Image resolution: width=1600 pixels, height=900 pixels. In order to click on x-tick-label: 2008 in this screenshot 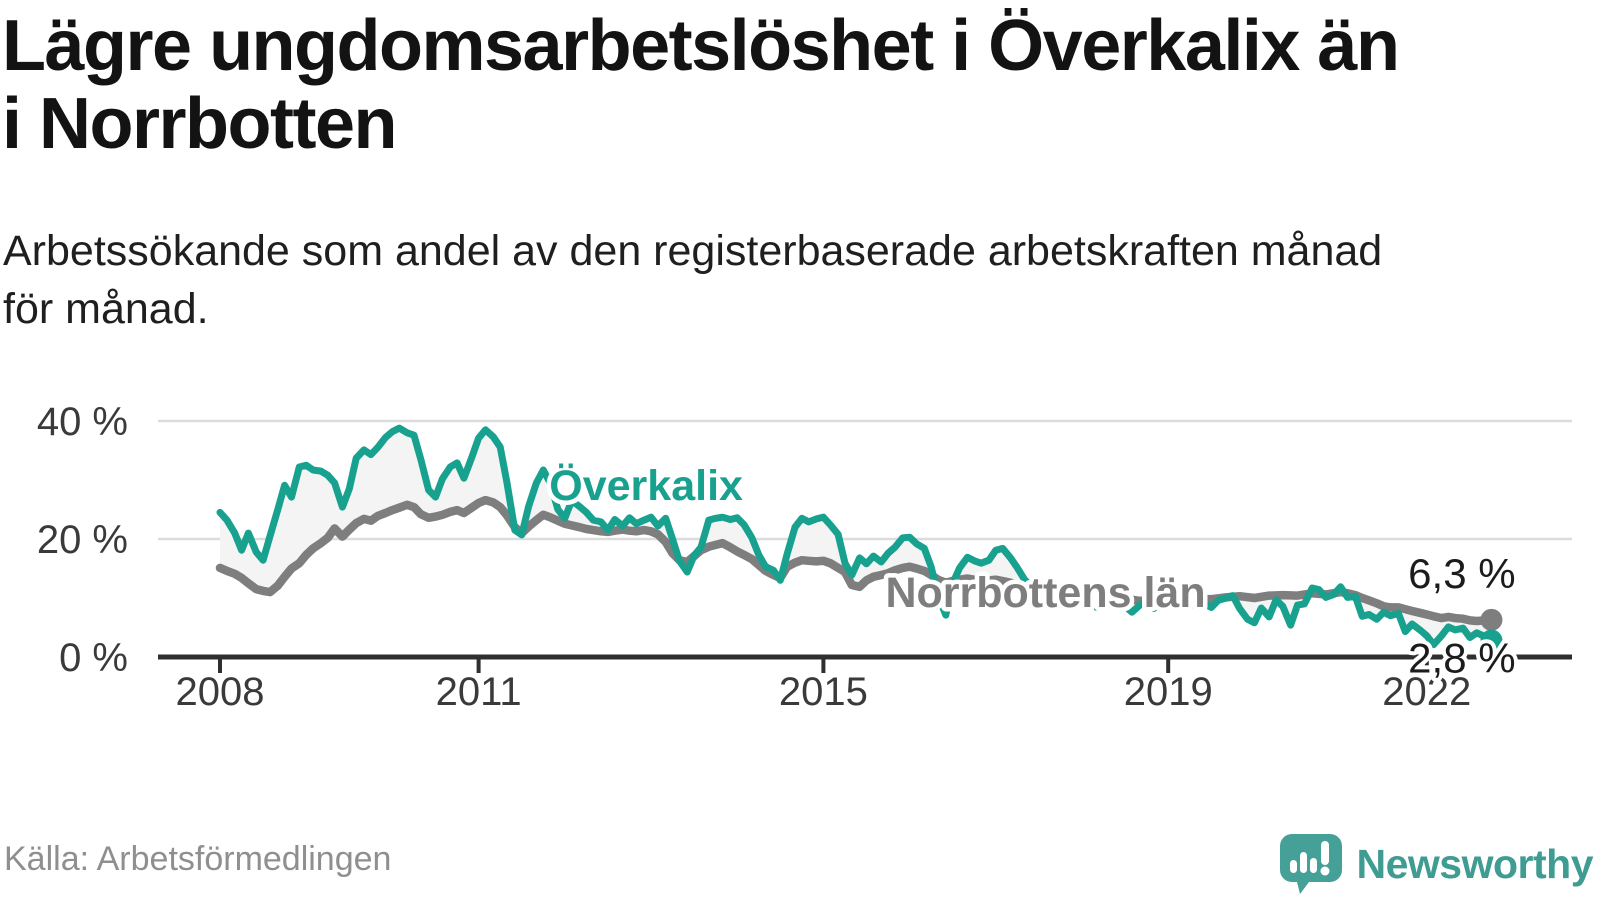, I will do `click(220, 690)`.